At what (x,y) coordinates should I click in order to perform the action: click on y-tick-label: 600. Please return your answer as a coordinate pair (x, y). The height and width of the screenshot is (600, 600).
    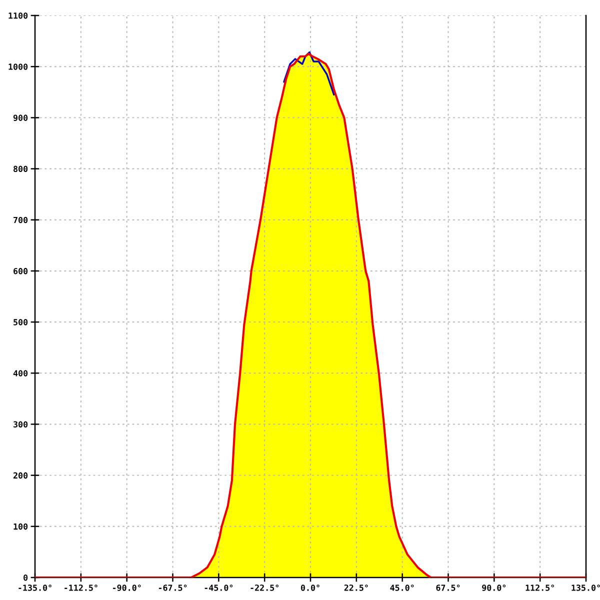
    Looking at the image, I should click on (21, 271).